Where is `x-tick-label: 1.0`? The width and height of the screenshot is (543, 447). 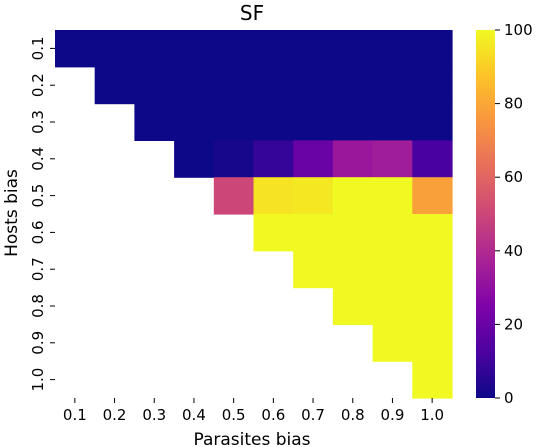 x-tick-label: 1.0 is located at coordinates (432, 415).